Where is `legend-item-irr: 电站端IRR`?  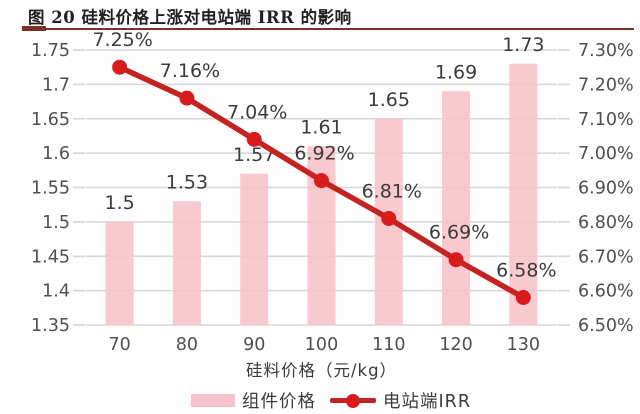 legend-item-irr: 电站端IRR is located at coordinates (400, 400).